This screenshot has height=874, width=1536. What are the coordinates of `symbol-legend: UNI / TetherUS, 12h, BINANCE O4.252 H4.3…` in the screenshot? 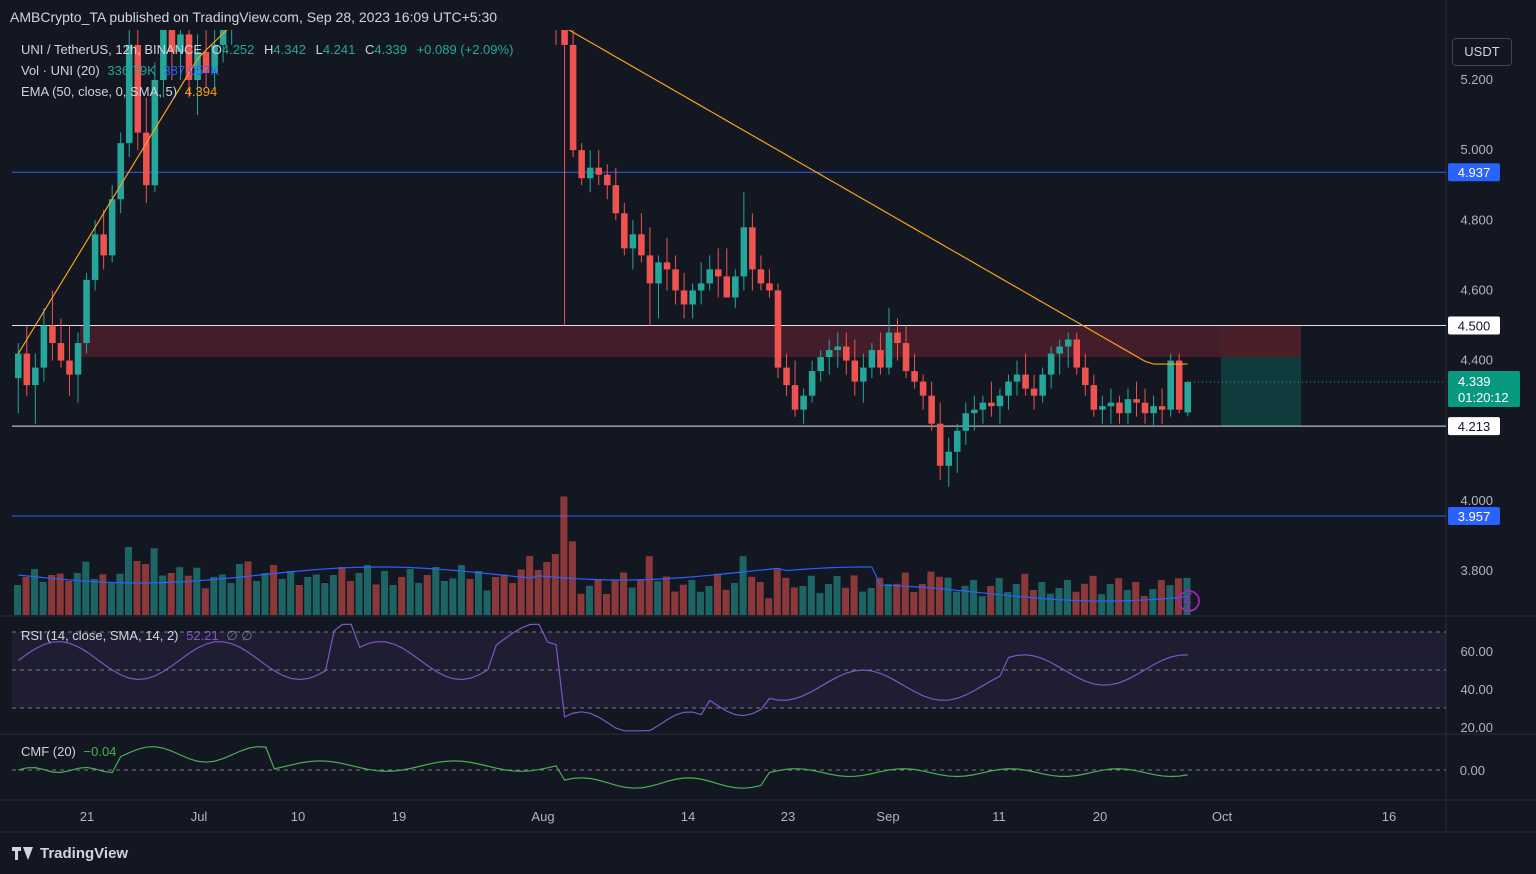 It's located at (267, 49).